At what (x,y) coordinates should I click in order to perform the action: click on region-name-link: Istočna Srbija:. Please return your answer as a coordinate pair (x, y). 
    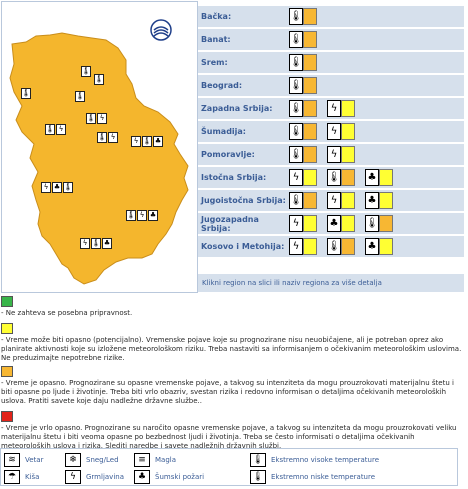
    Looking at the image, I should click on (242, 177).